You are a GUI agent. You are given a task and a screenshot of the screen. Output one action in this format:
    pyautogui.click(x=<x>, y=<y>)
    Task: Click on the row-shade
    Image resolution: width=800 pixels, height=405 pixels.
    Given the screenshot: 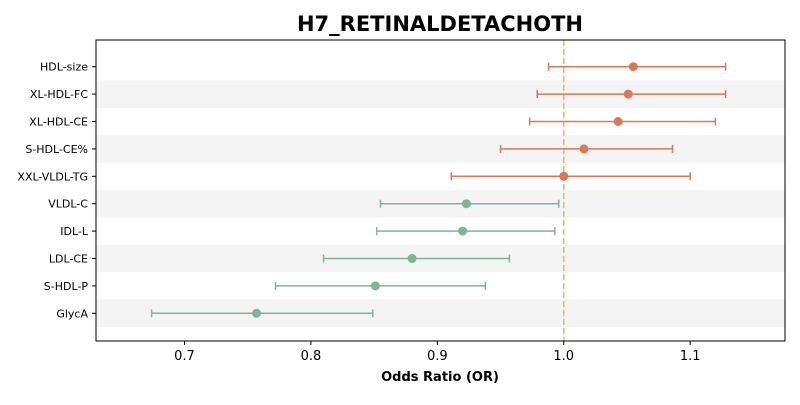 What is the action you would take?
    pyautogui.click(x=440, y=149)
    